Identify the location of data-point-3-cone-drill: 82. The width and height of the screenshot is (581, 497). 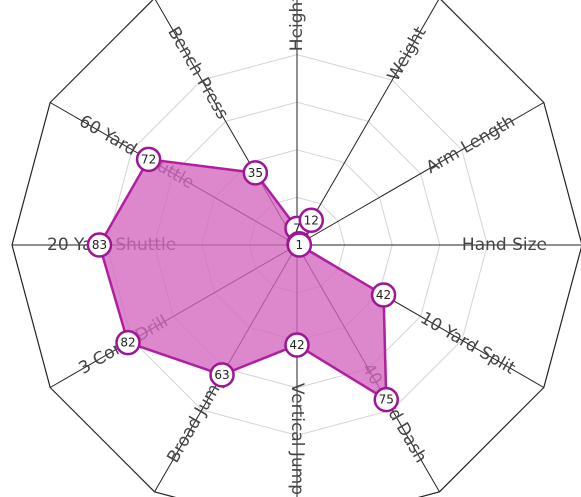
(128, 342).